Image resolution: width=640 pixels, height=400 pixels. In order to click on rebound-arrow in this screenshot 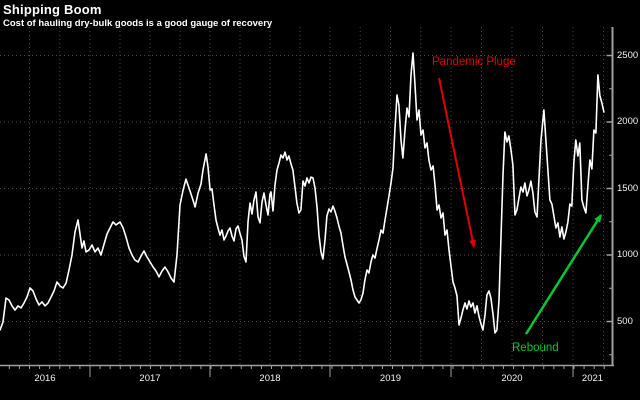, I will do `click(563, 274)`.